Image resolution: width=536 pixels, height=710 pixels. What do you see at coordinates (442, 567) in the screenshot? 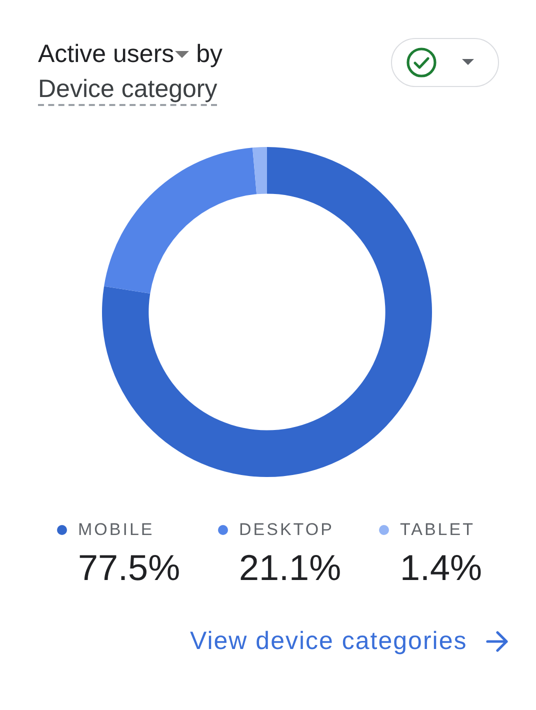
I see `data-label: 1.4%` at bounding box center [442, 567].